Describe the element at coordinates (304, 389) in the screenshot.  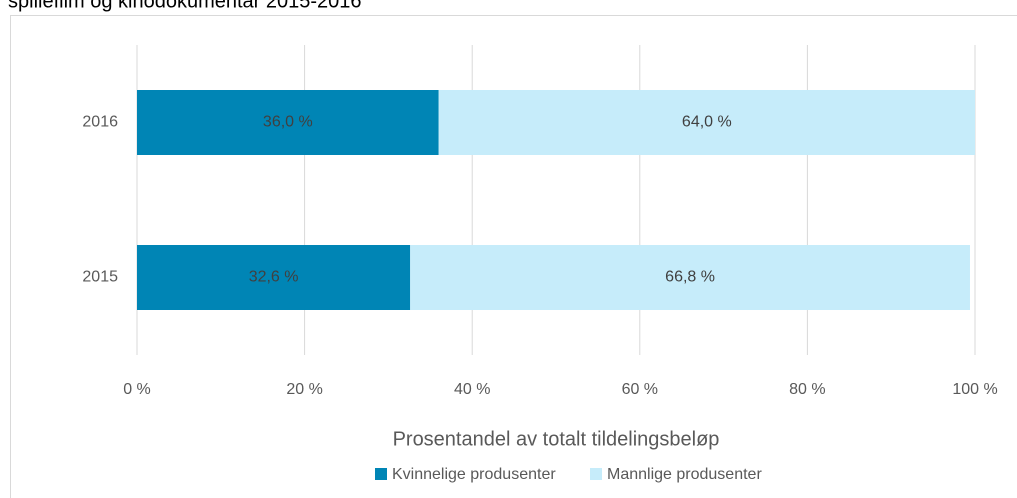
I see `x-tick-label: 20 %` at that location.